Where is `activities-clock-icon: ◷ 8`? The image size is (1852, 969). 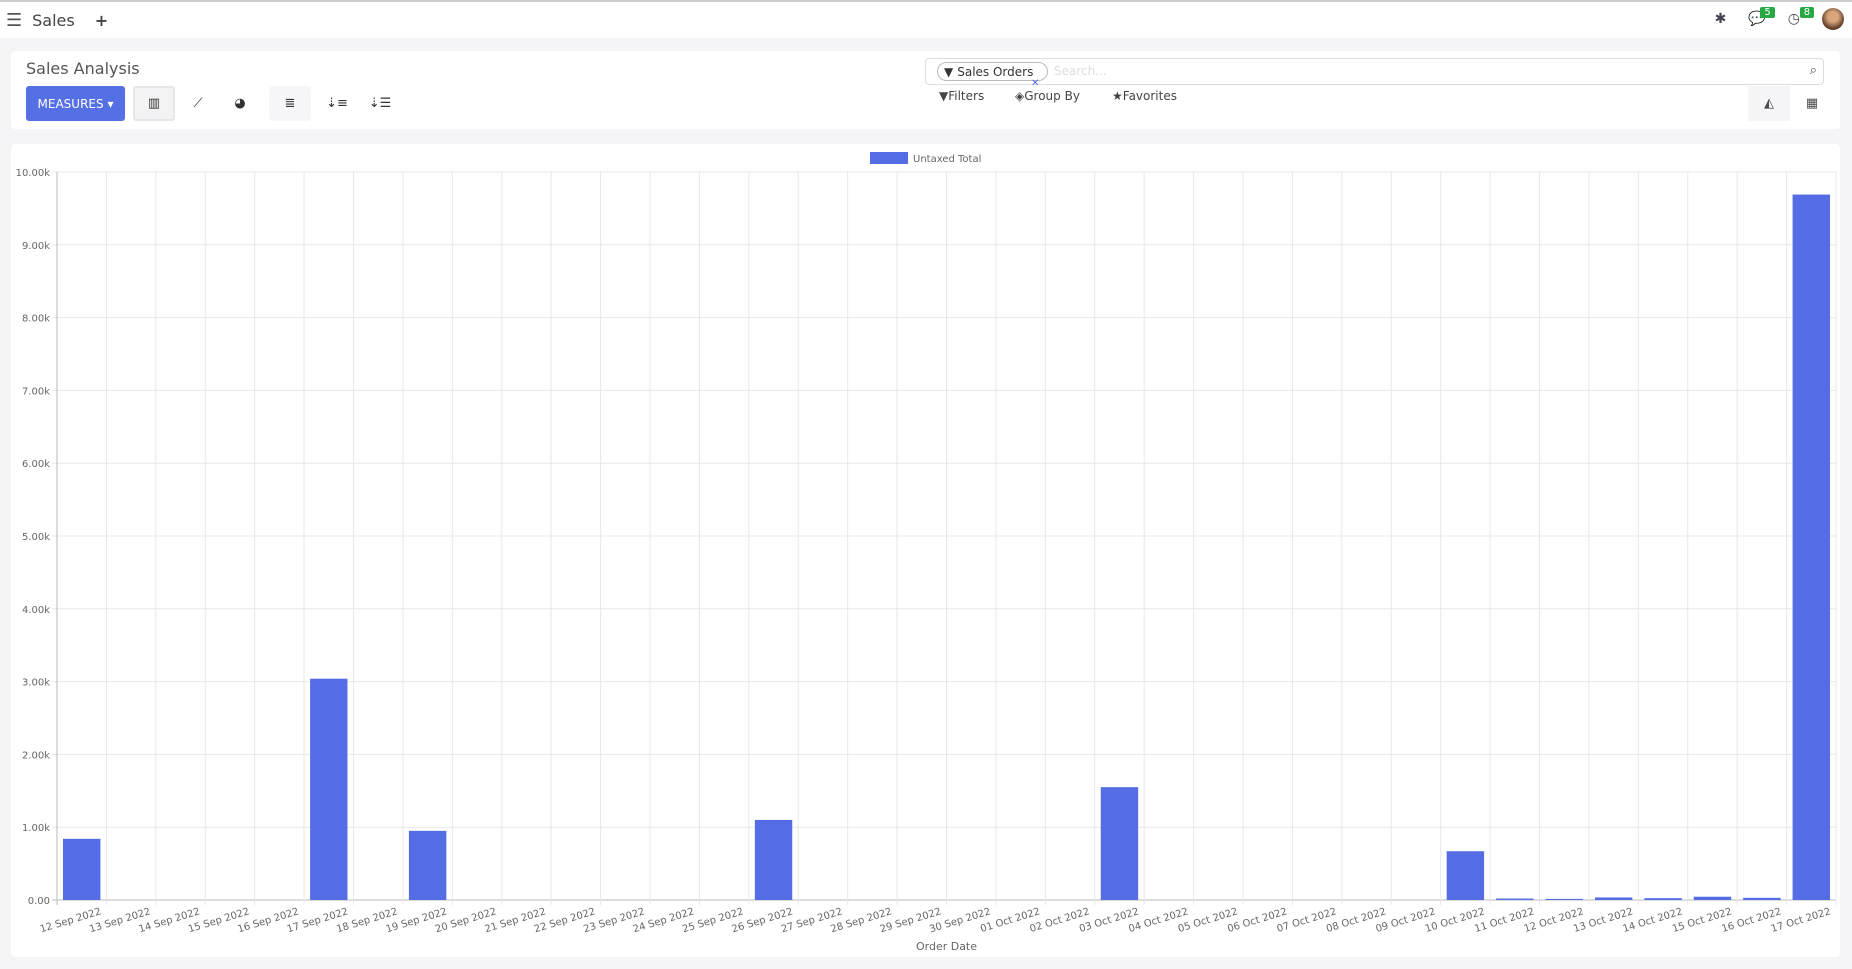 activities-clock-icon: ◷ 8 is located at coordinates (1801, 17).